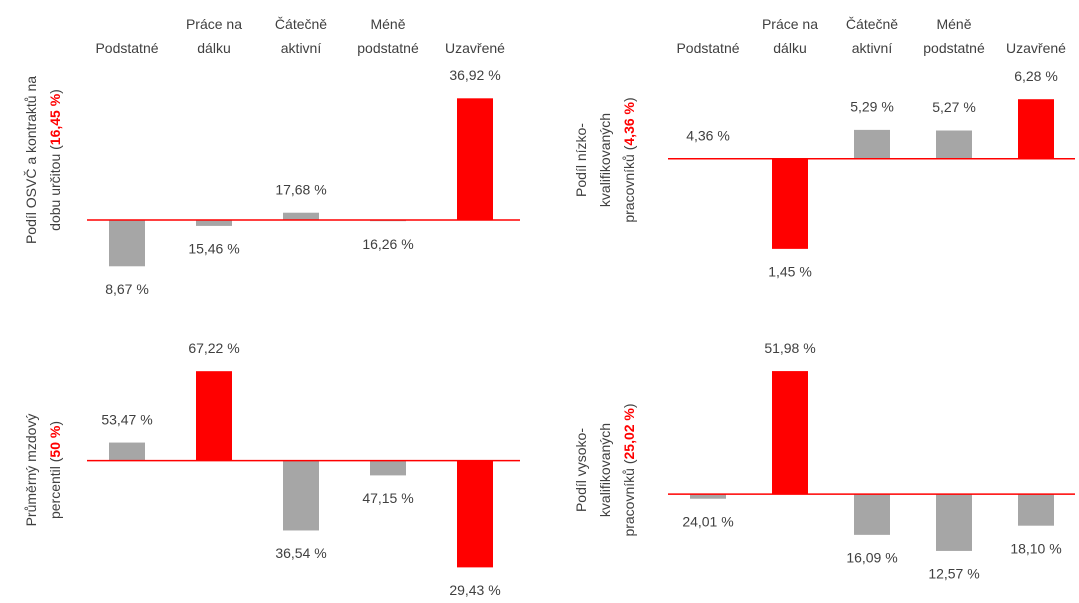 Image resolution: width=1079 pixels, height=603 pixels. Describe the element at coordinates (872, 107) in the screenshot. I see `value-label: 5,29 %` at that location.